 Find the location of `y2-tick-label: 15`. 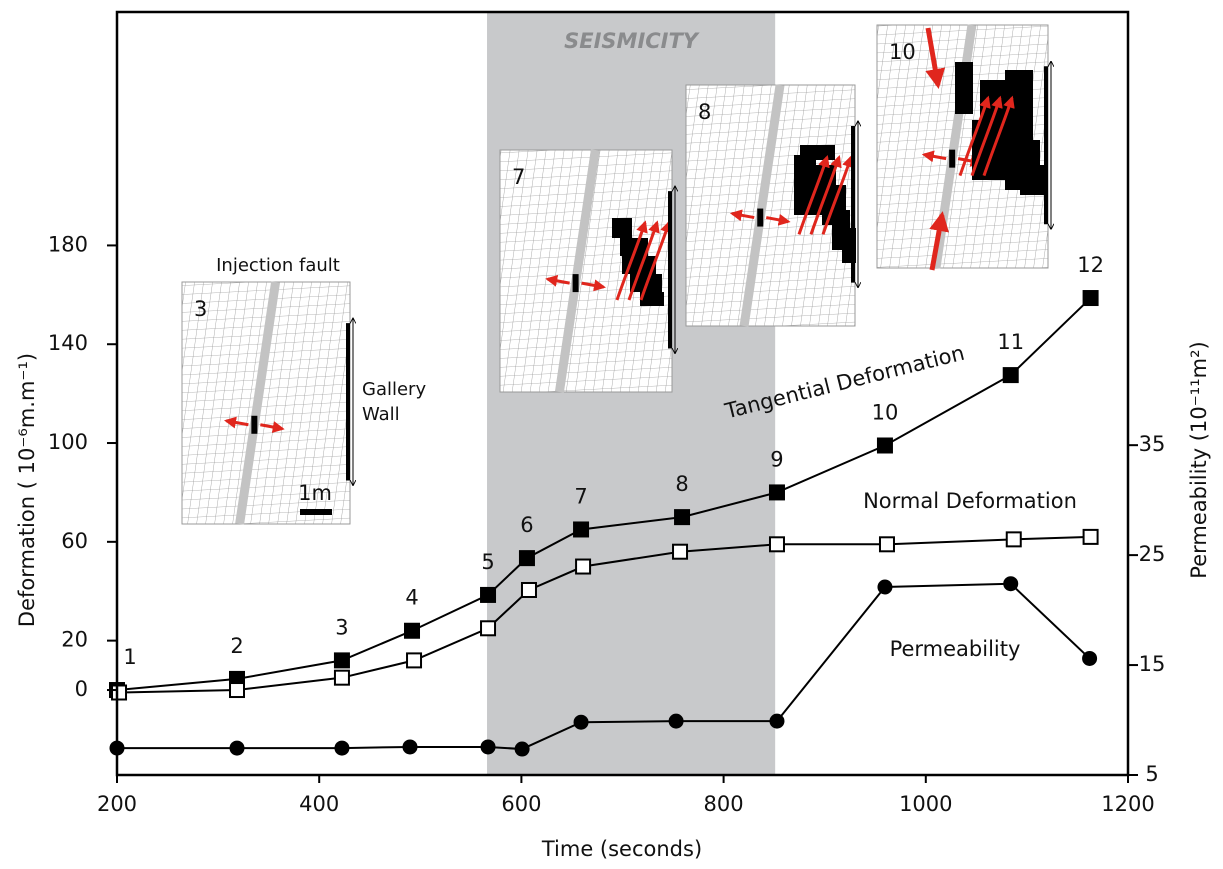

y2-tick-label: 15 is located at coordinates (1152, 664).